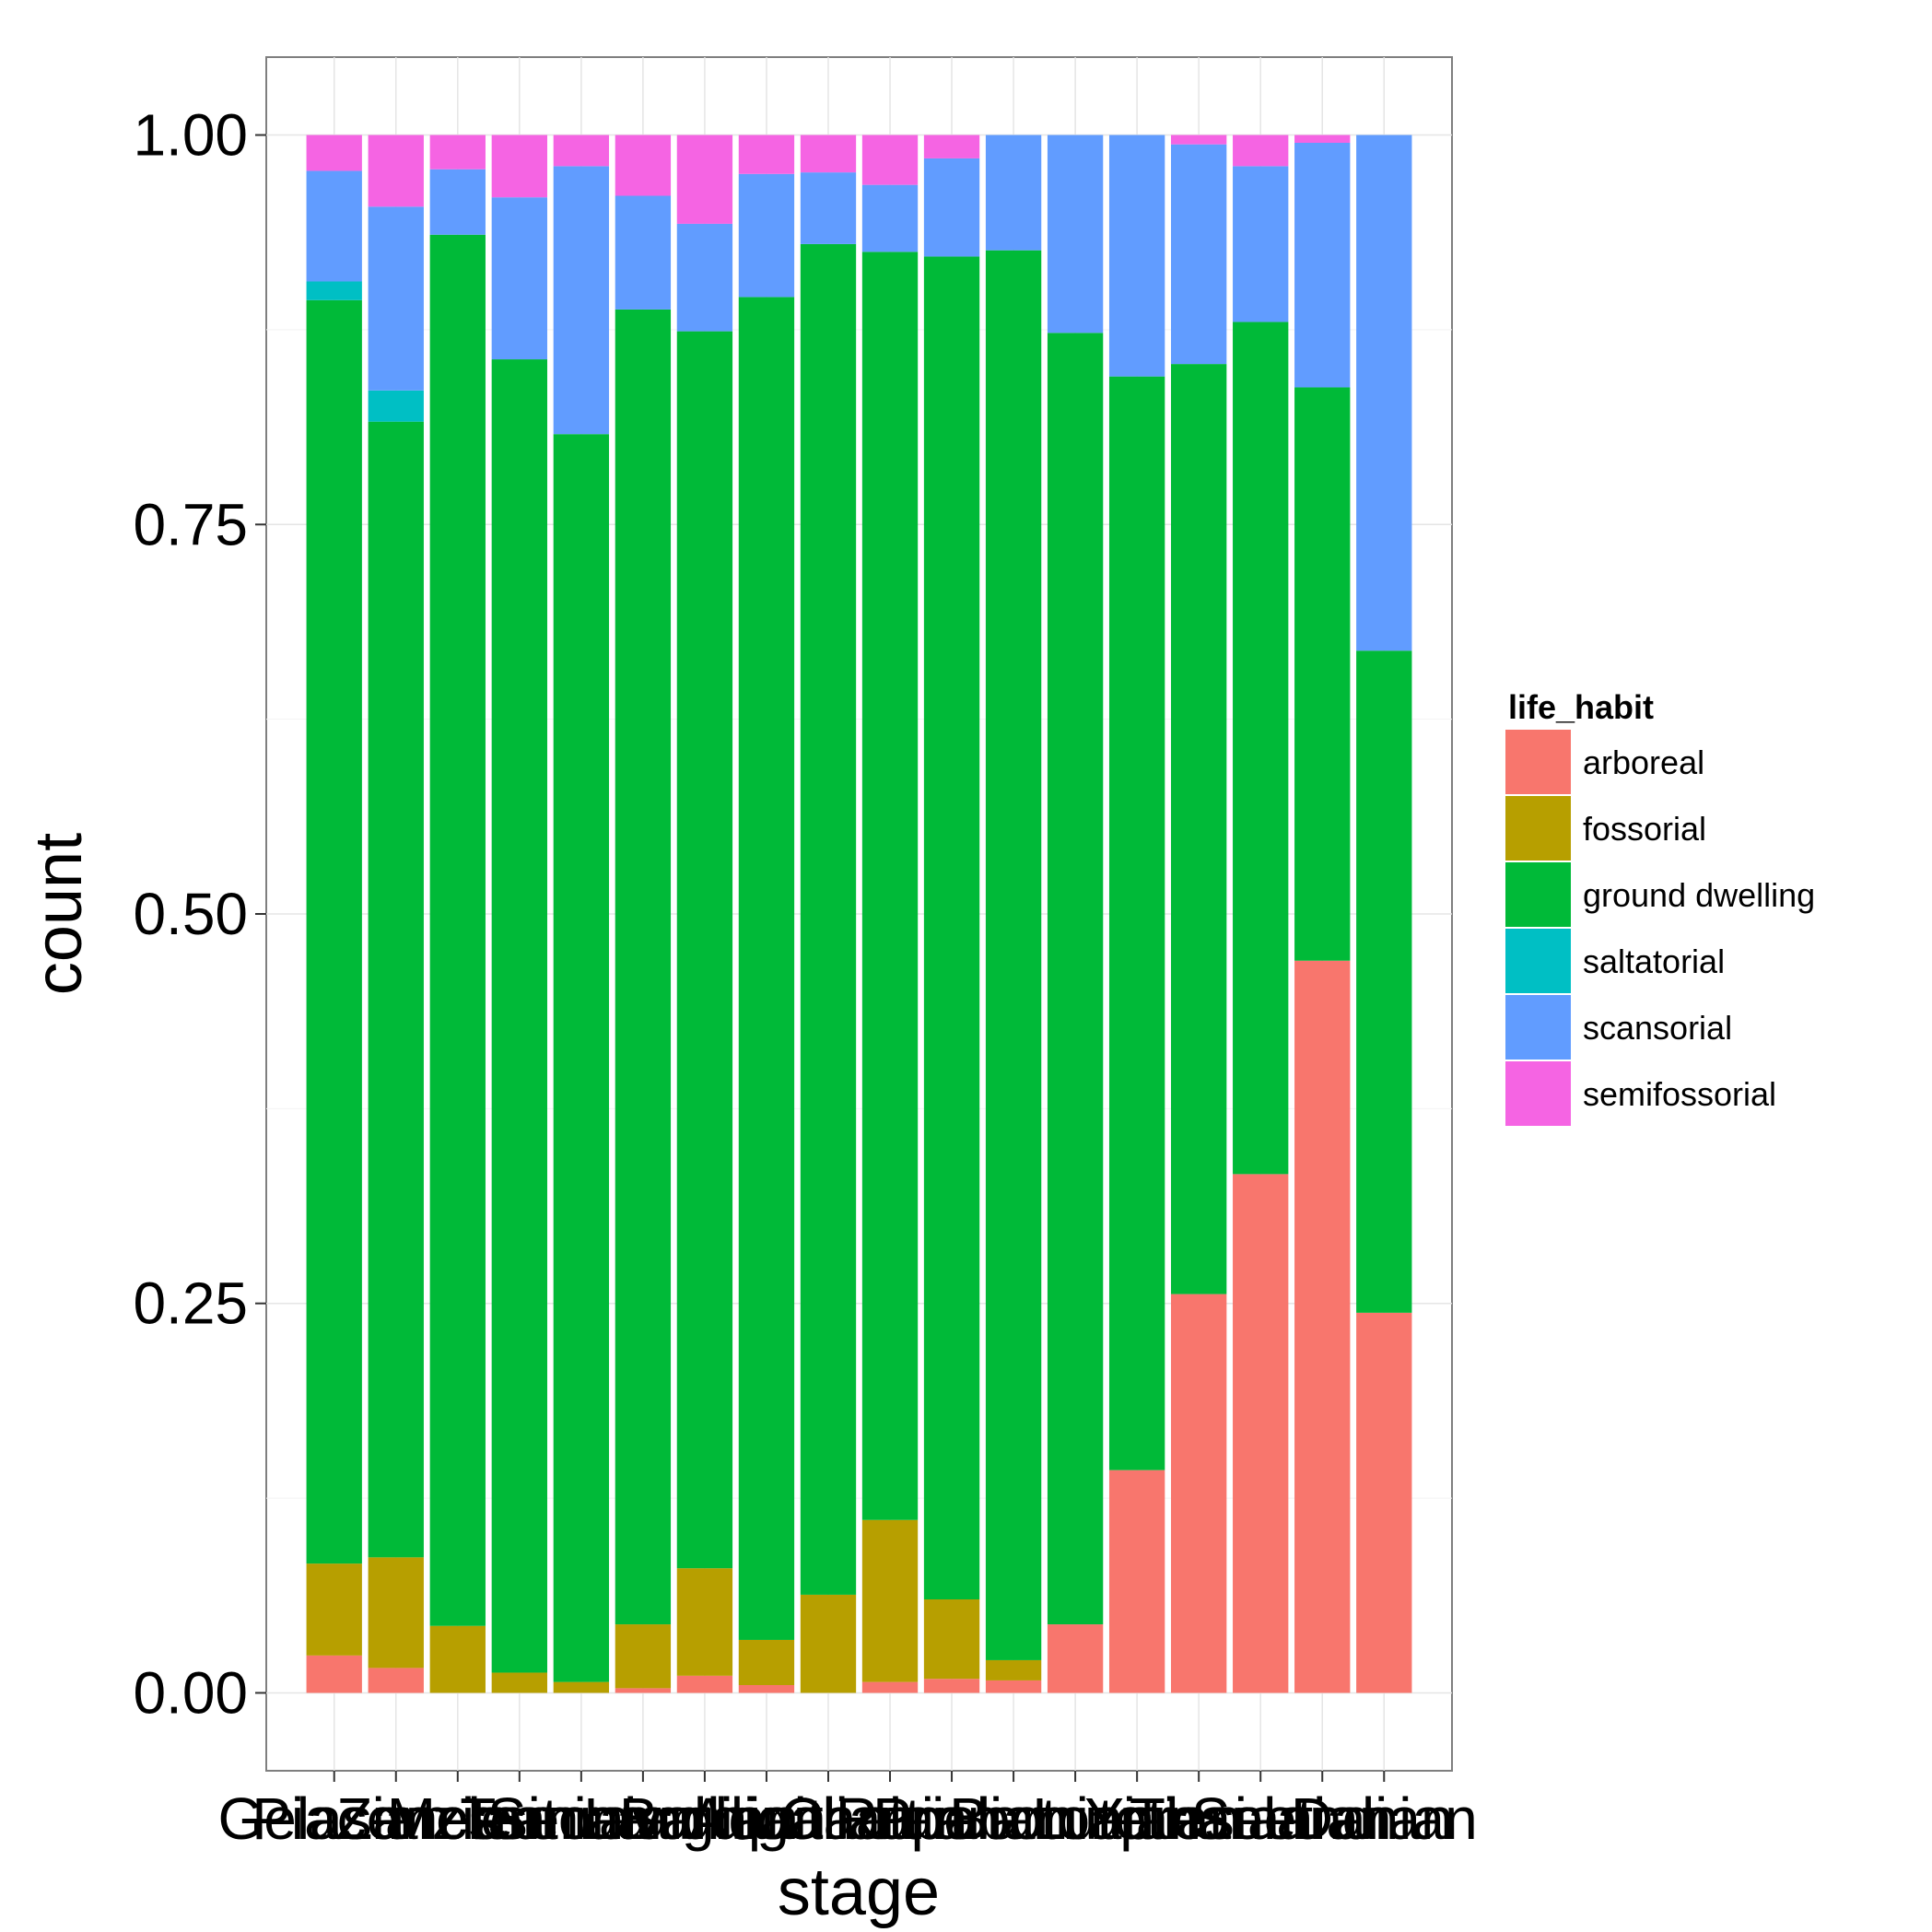 The height and width of the screenshot is (1932, 1932). Describe the element at coordinates (1136, 1581) in the screenshot. I see `bar-arboreal-lutetian` at that location.